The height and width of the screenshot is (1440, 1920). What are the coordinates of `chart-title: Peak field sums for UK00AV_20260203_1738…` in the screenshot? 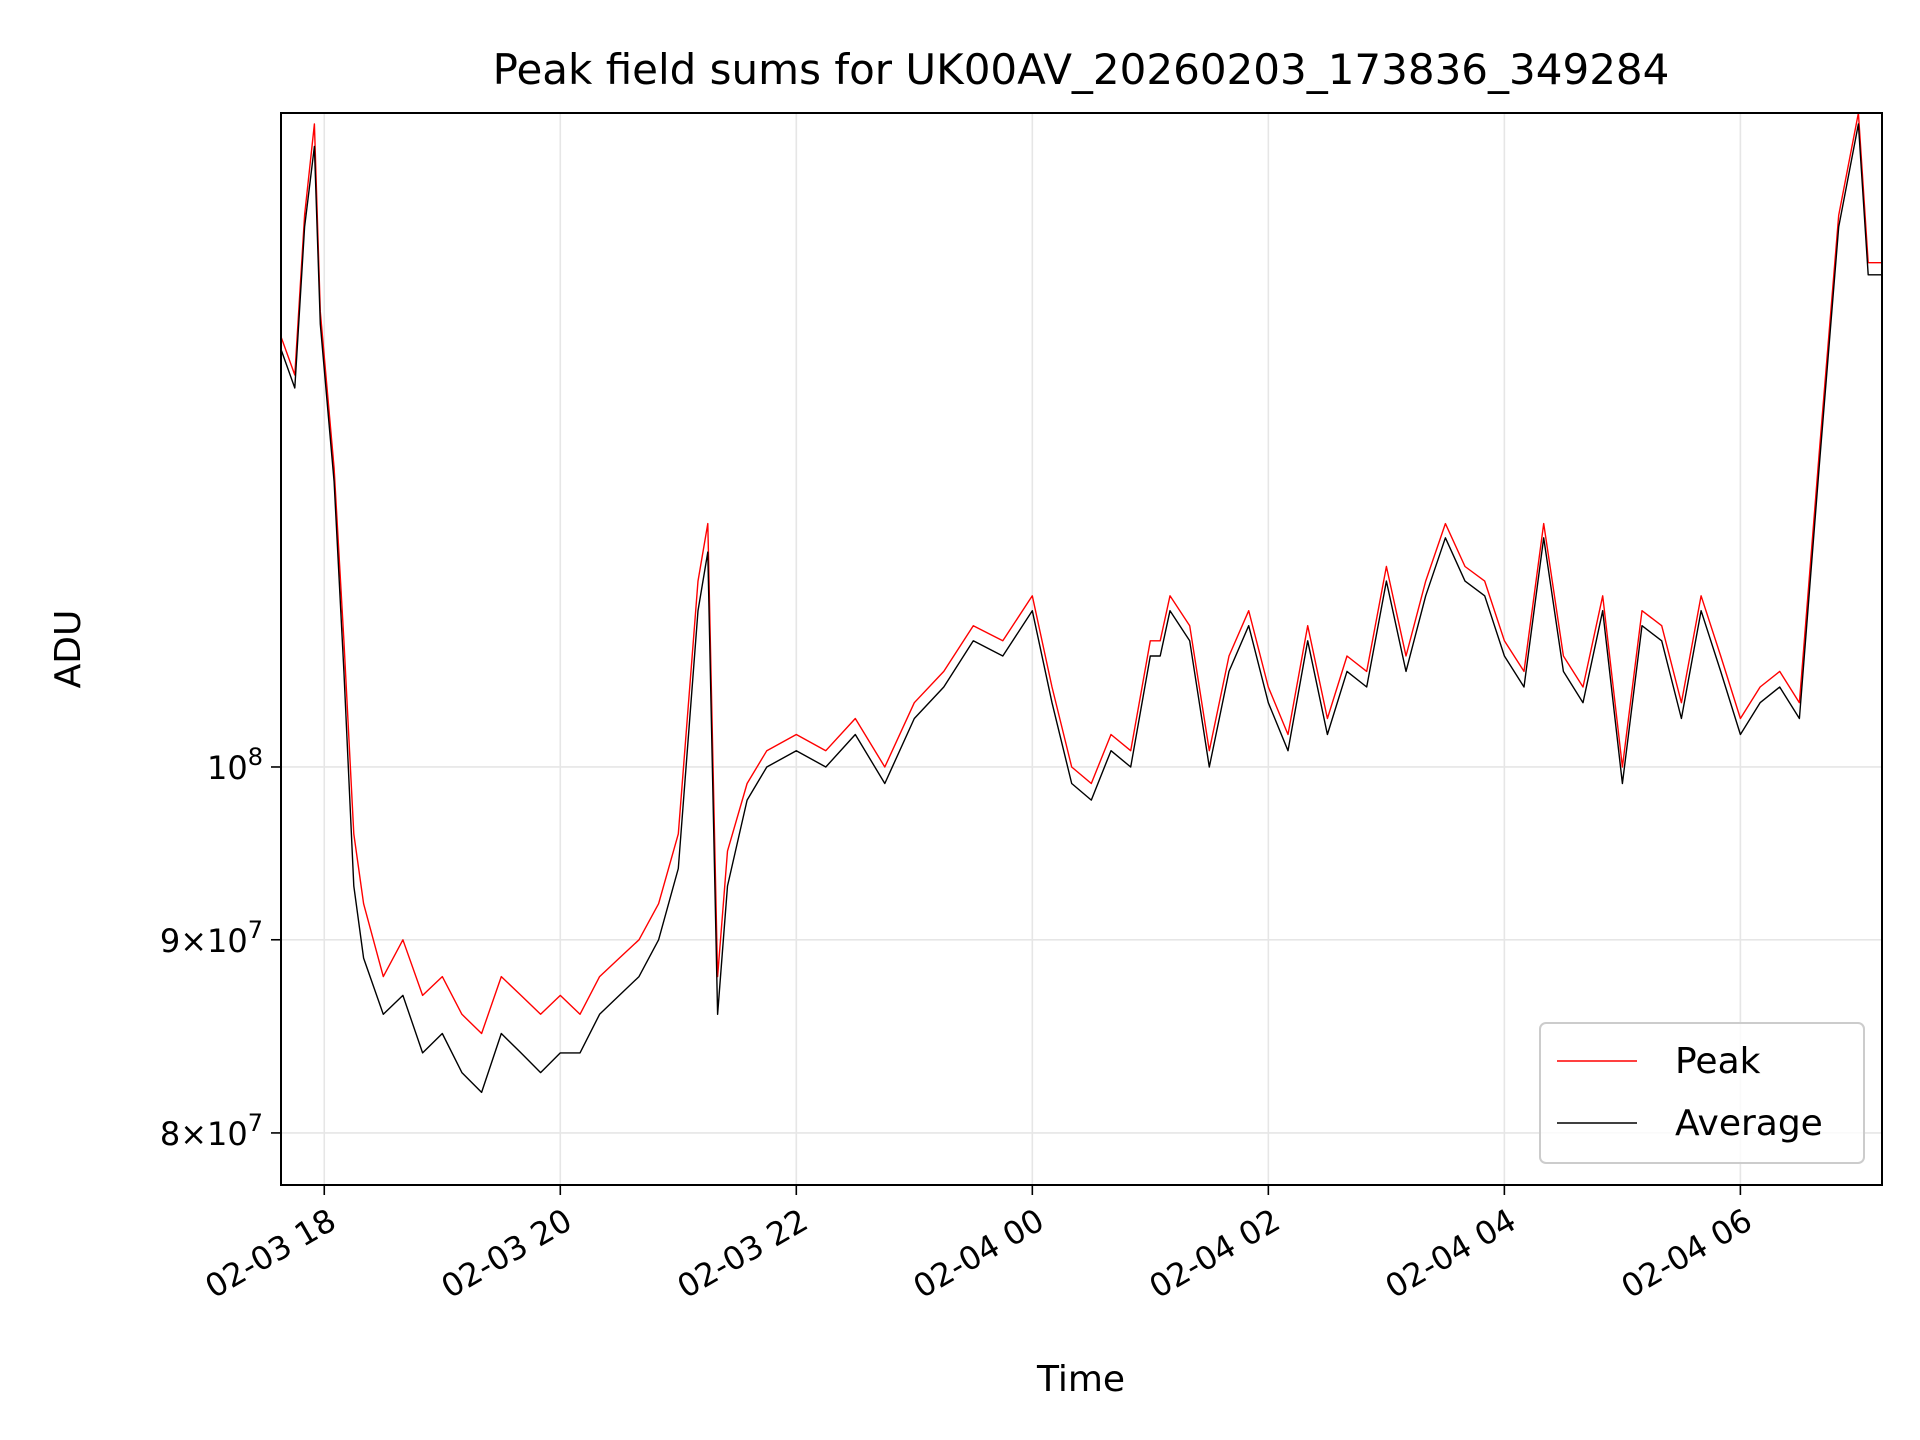 It's located at (1081, 69).